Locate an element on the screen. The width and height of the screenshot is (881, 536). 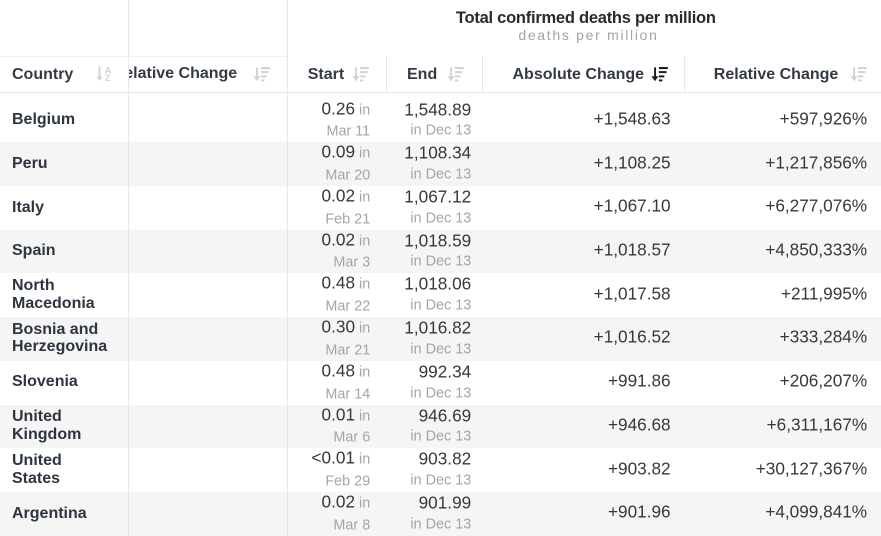
svg-text: Z is located at coordinates (108, 77).